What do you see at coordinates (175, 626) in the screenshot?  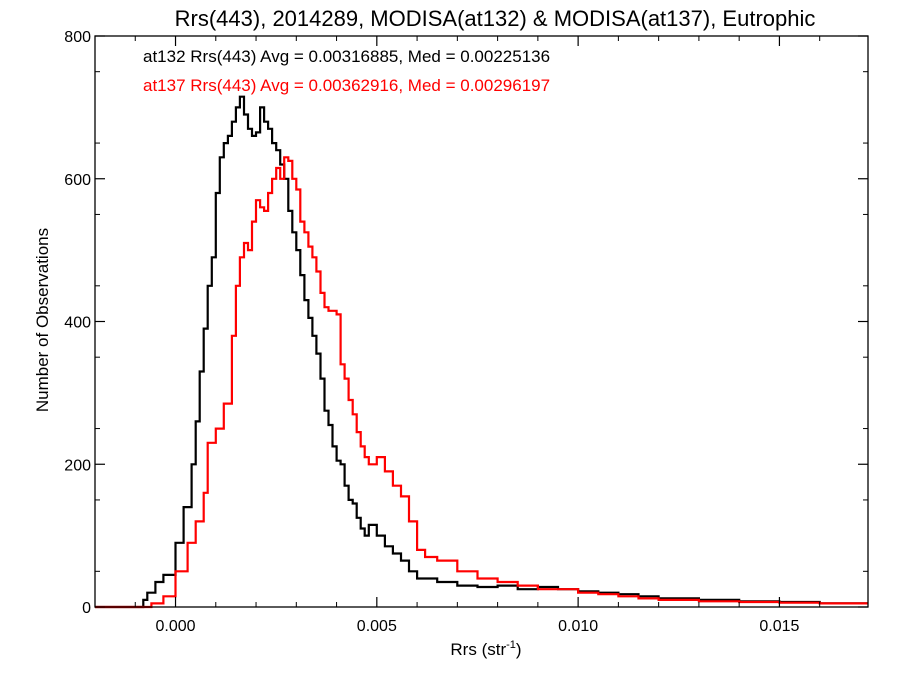 I see `x-tick-label: 0.000` at bounding box center [175, 626].